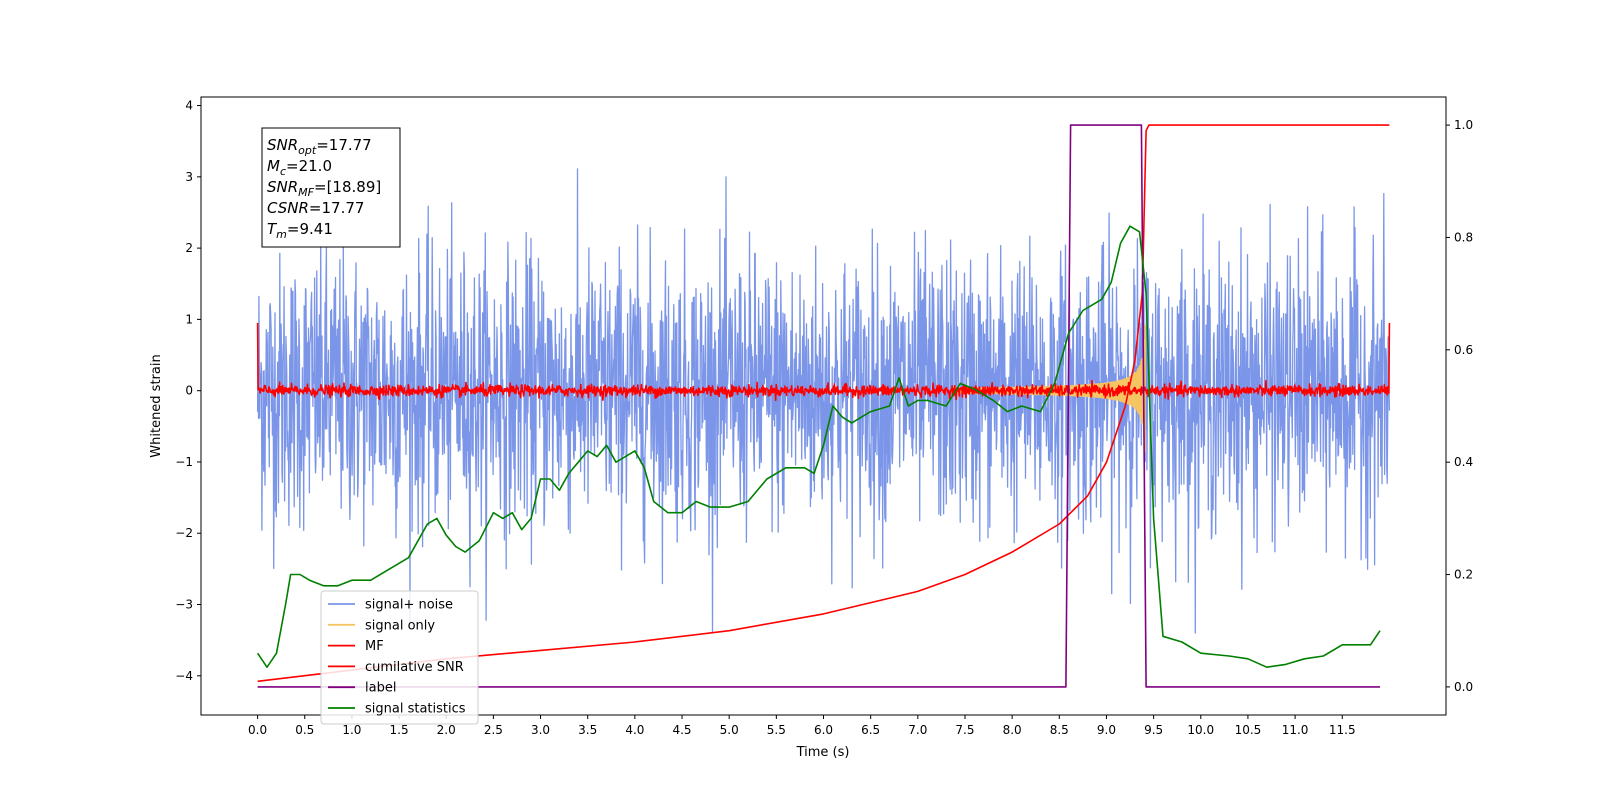 This screenshot has width=1600, height=800. I want to click on y-axis-label: Whitened strain, so click(156, 405).